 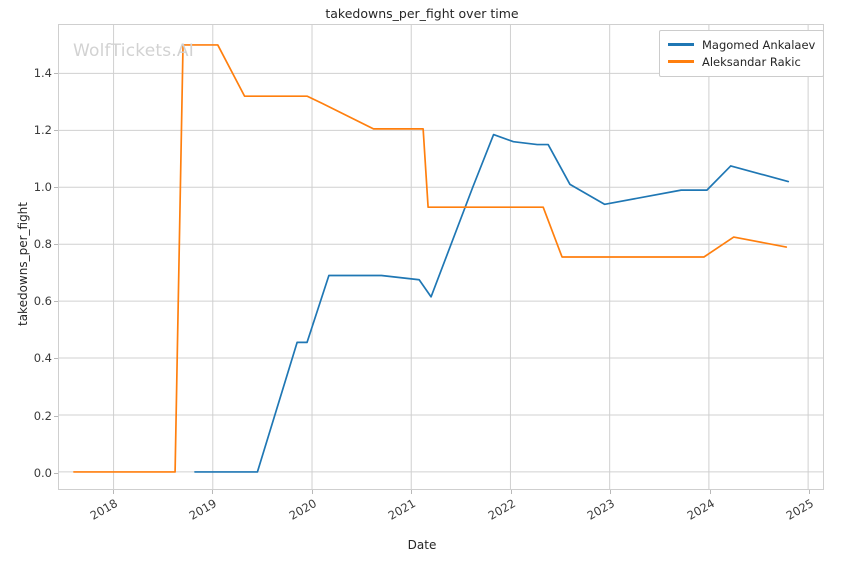 What do you see at coordinates (133, 51) in the screenshot?
I see `watermark: WolfTickets.AI` at bounding box center [133, 51].